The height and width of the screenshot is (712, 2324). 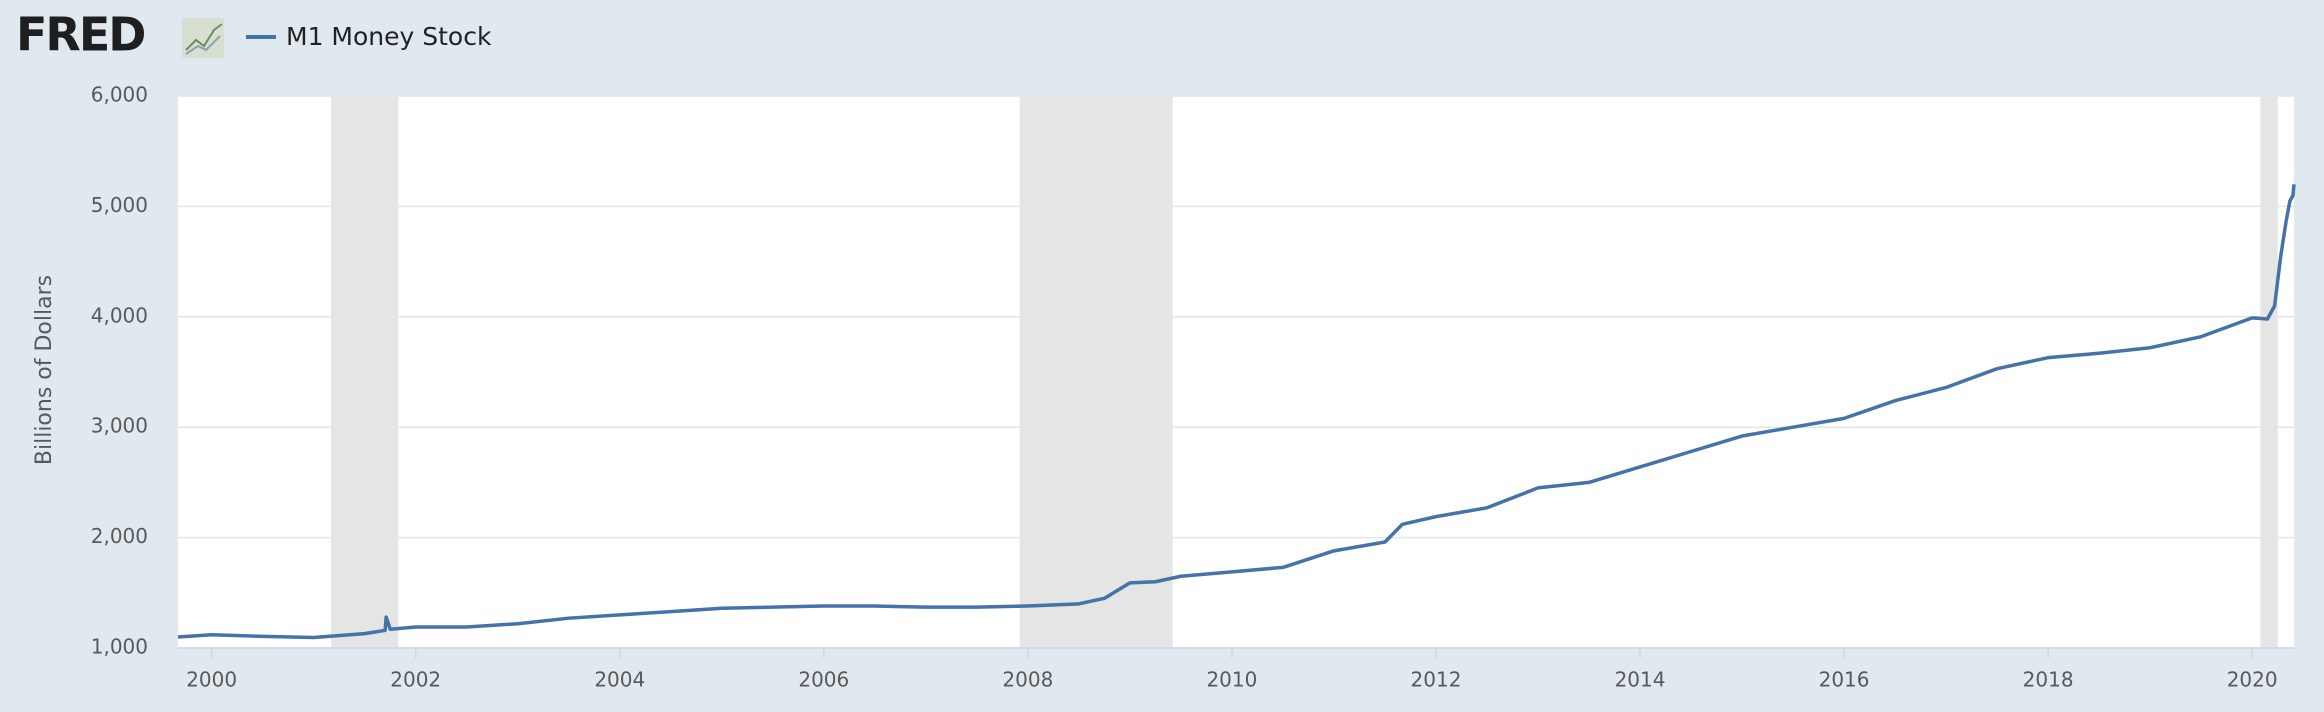 What do you see at coordinates (619, 680) in the screenshot?
I see `x-tick-label: 2004` at bounding box center [619, 680].